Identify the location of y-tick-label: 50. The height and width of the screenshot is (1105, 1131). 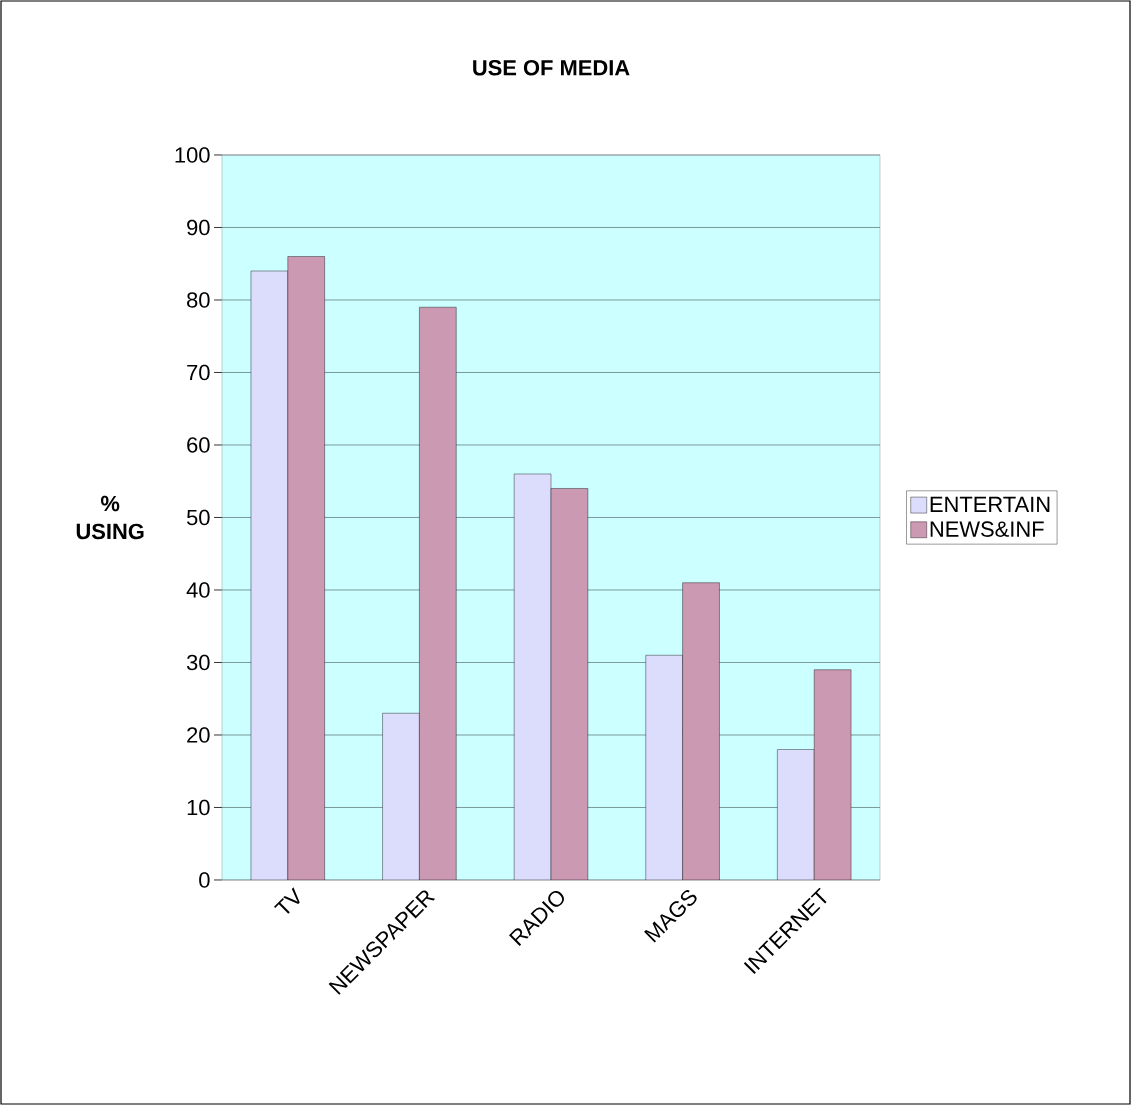
(198, 517).